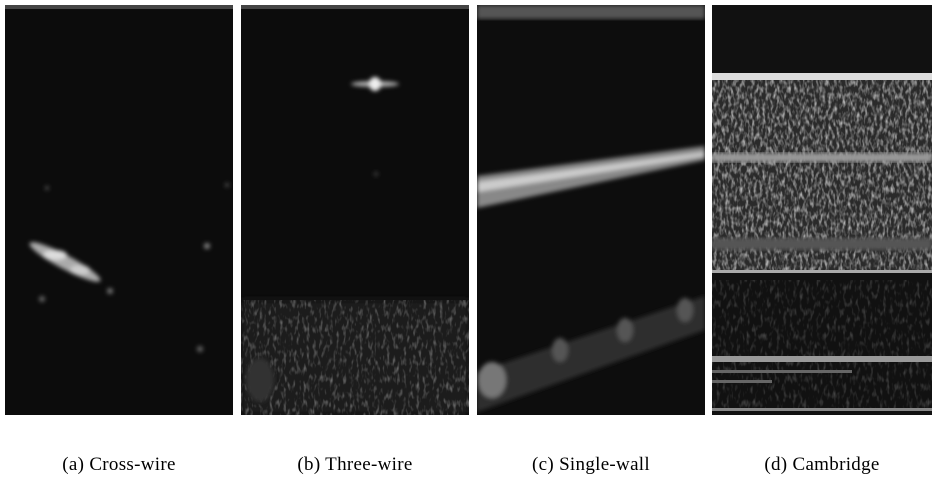  What do you see at coordinates (355, 464) in the screenshot?
I see `caption: (b) Three-wire` at bounding box center [355, 464].